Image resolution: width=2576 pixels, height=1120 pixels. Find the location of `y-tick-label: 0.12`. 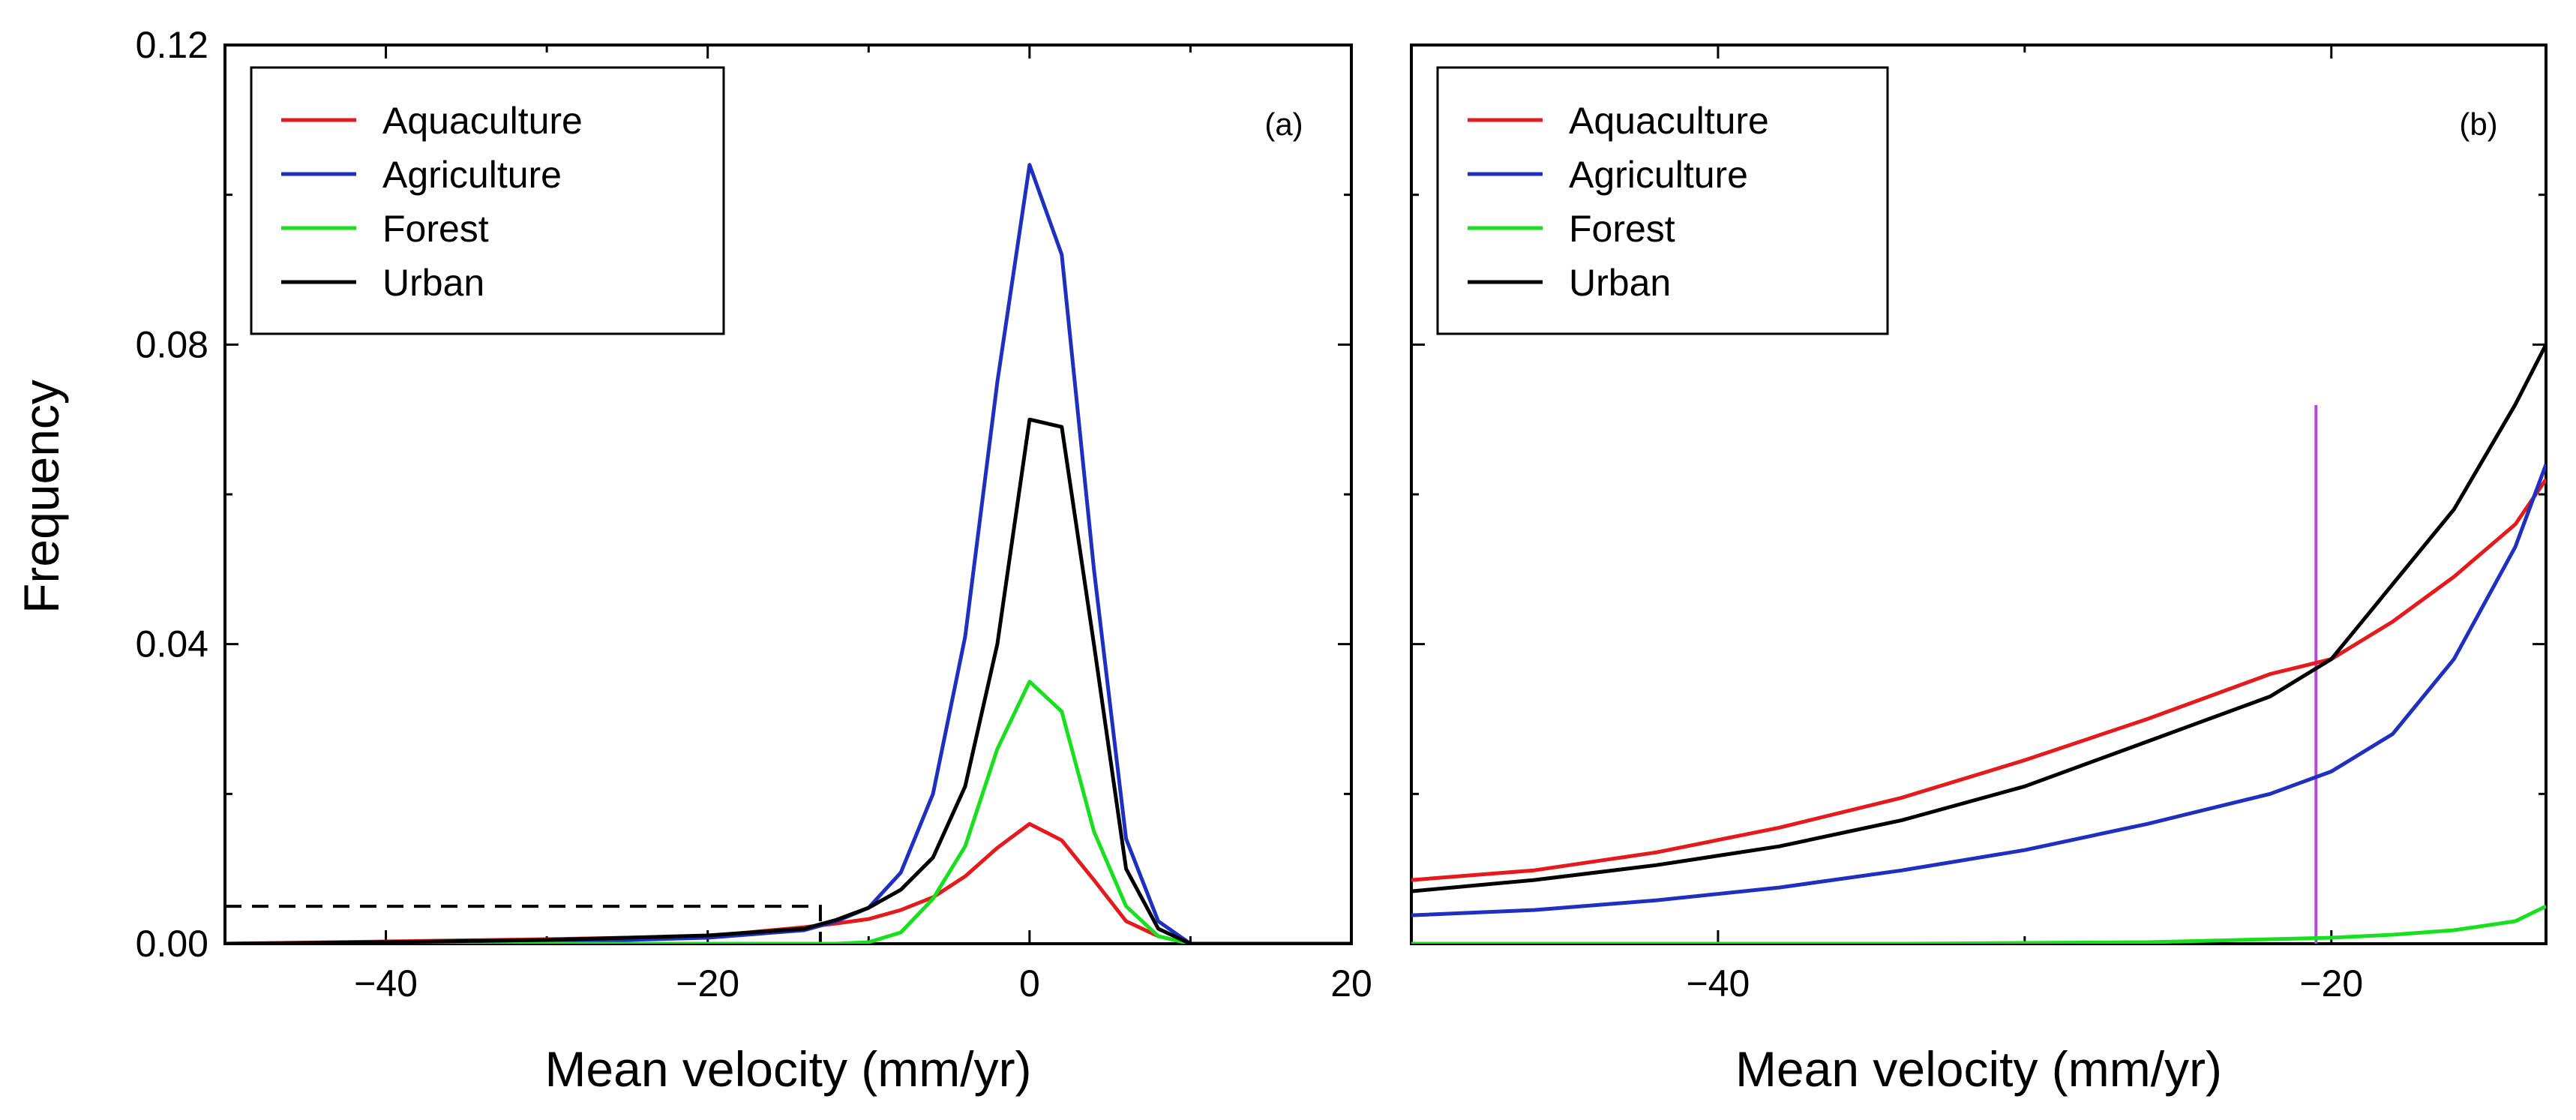

y-tick-label: 0.12 is located at coordinates (172, 45).